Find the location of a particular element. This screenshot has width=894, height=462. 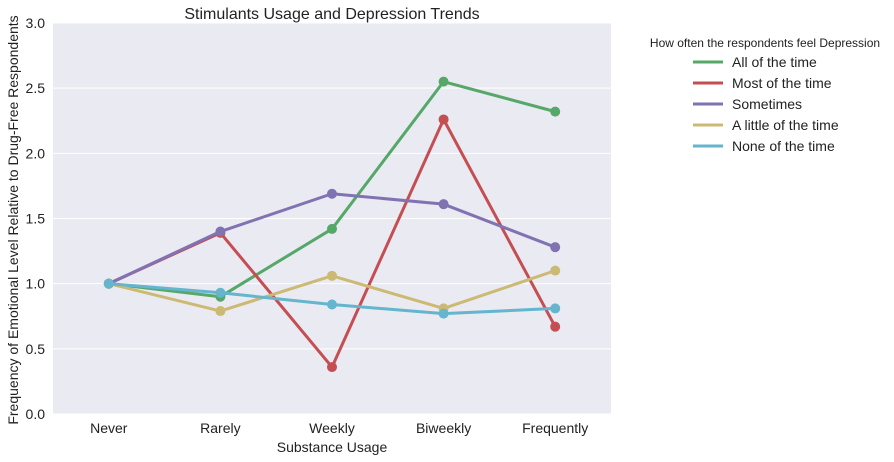

y-tick-label: 0.0 is located at coordinates (36, 414).